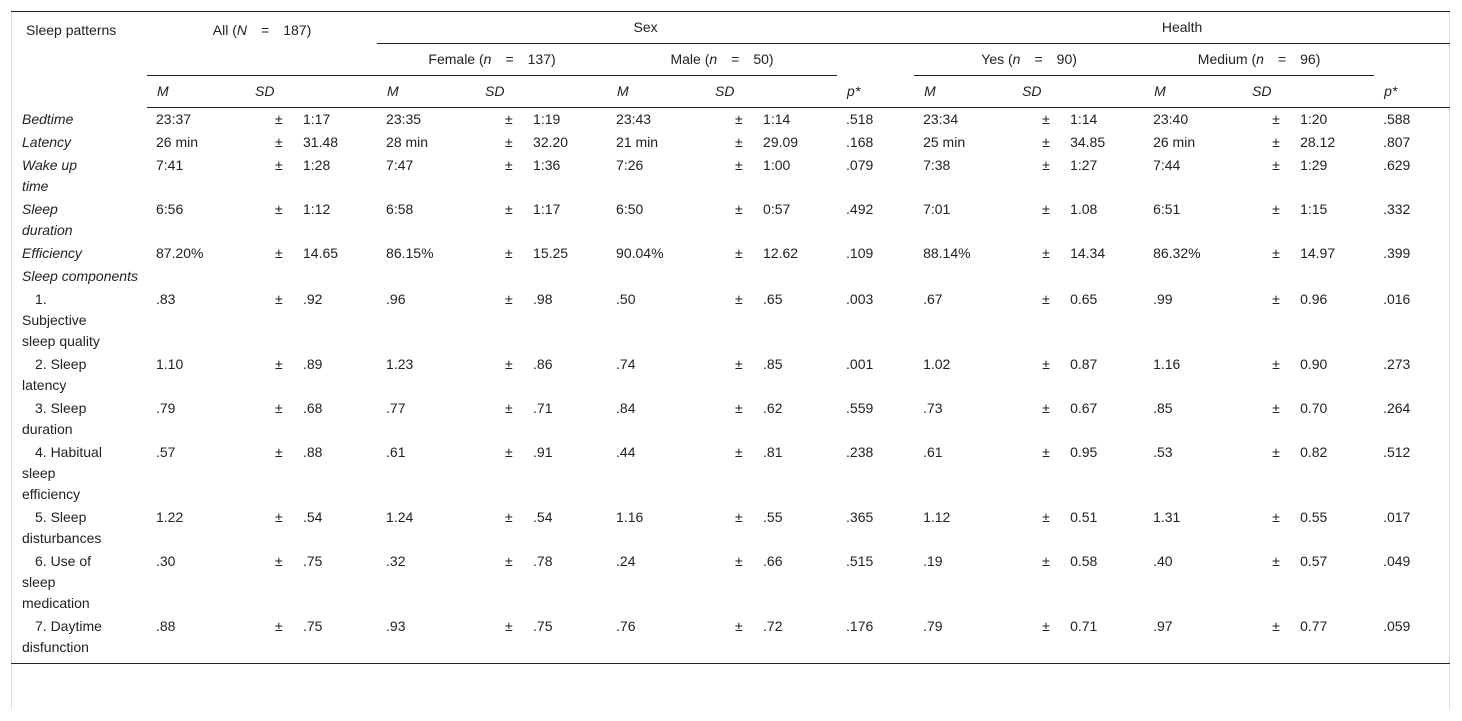  Describe the element at coordinates (1174, 142) in the screenshot. I see `mean-value: 26 min` at that location.